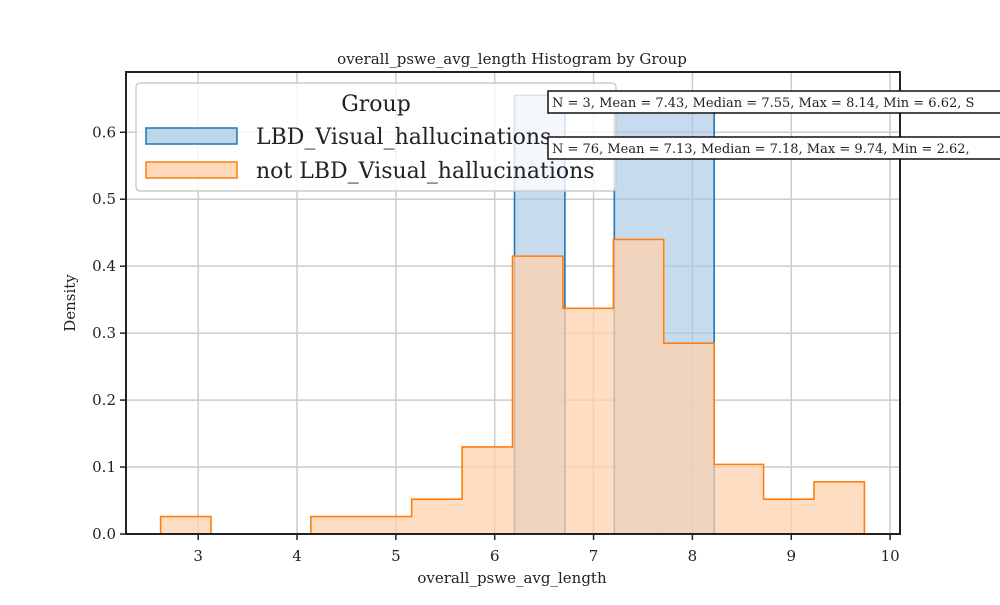 This screenshot has height=605, width=1000. What do you see at coordinates (104, 534) in the screenshot?
I see `y-tick-label: 0.0` at bounding box center [104, 534].